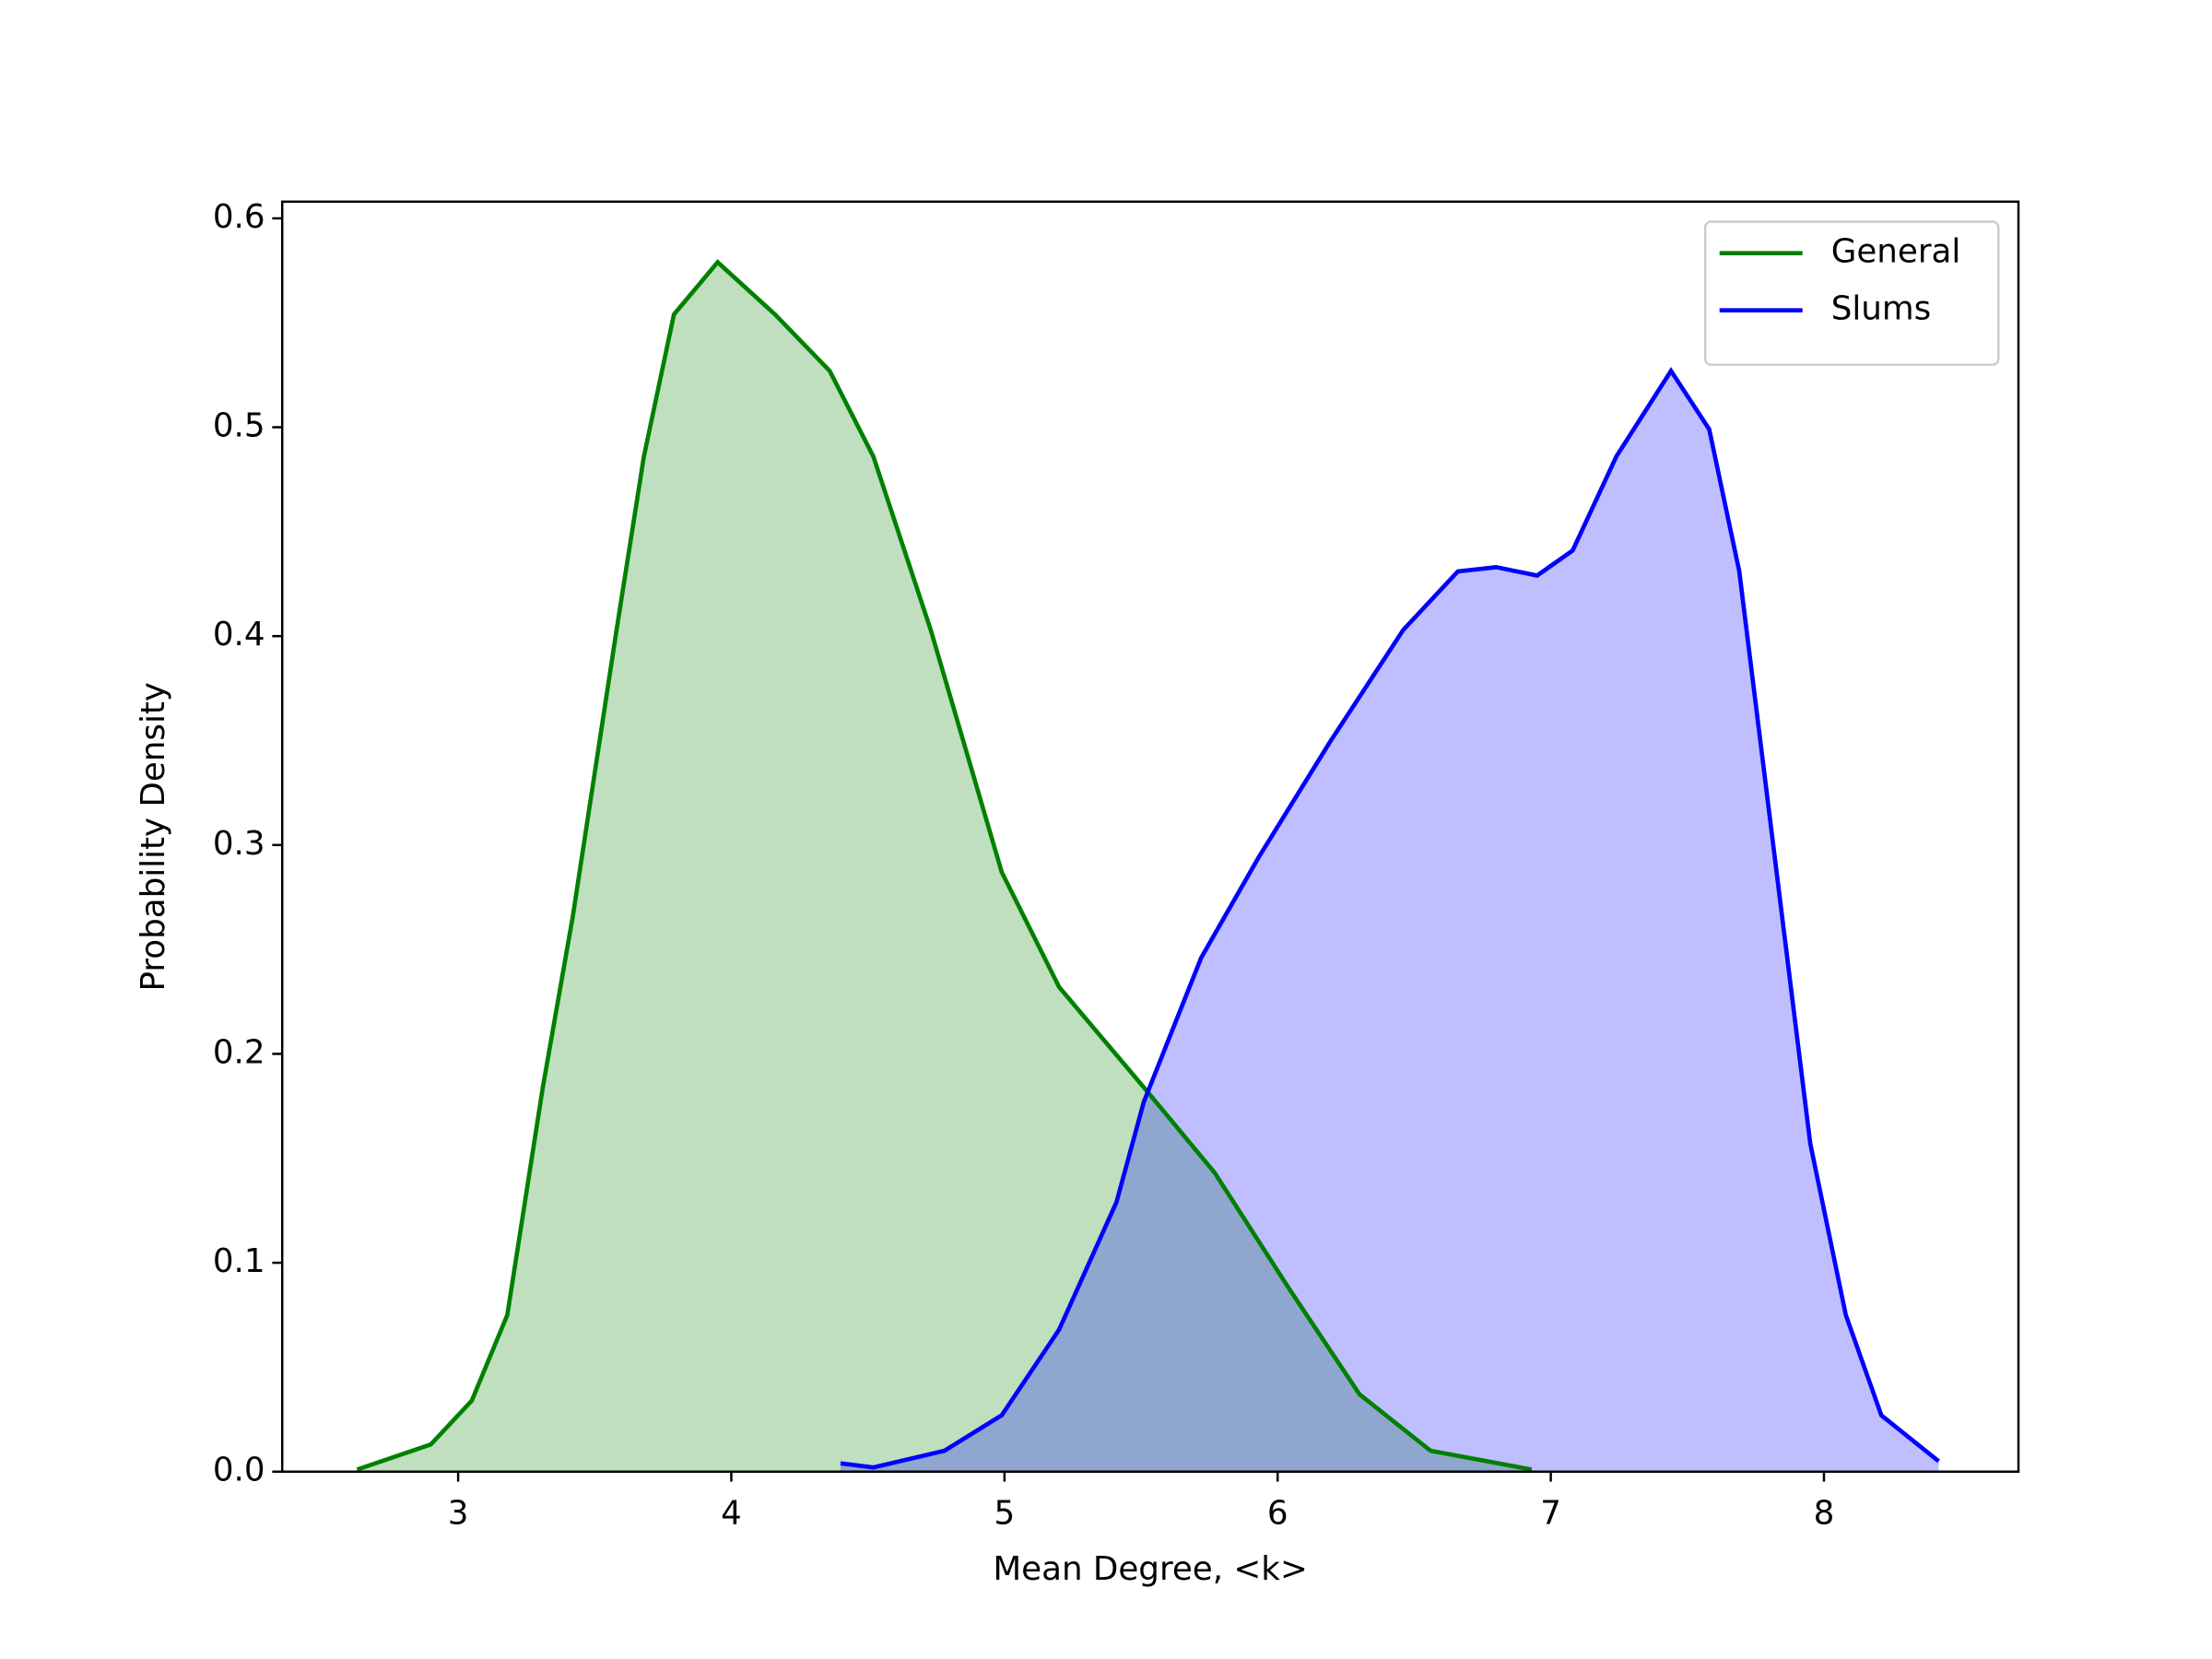 The height and width of the screenshot is (1659, 2212). I want to click on y-tick-label: 0.6, so click(239, 217).